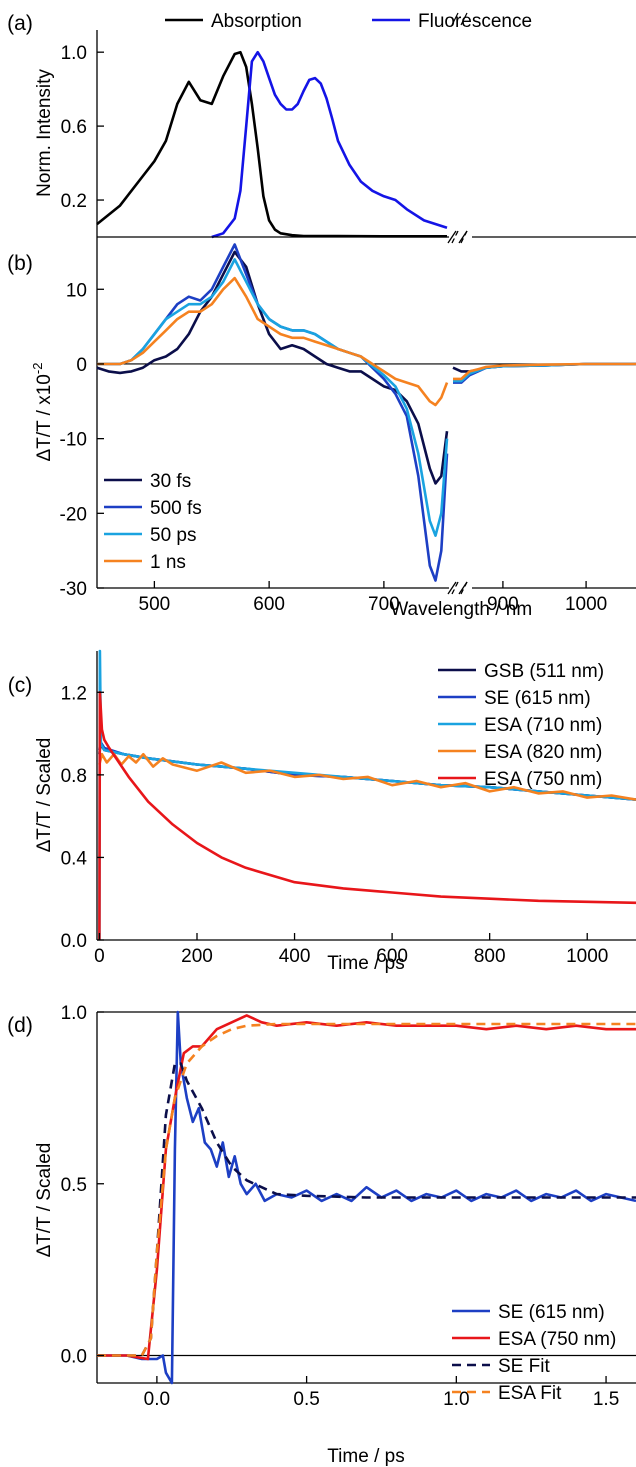 Image resolution: width=636 pixels, height=1467 pixels. Describe the element at coordinates (44, 133) in the screenshot. I see `y-axis-label: Norm. Intensity` at that location.